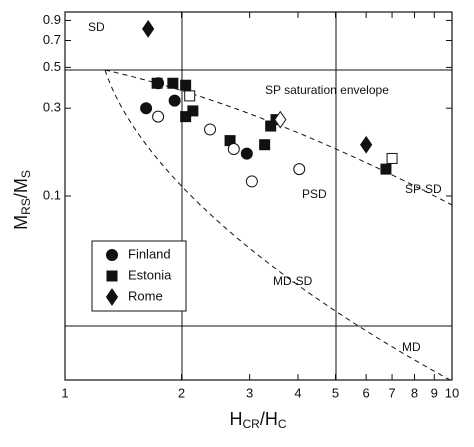  I want to click on x-tick-label: 3, so click(249, 392).